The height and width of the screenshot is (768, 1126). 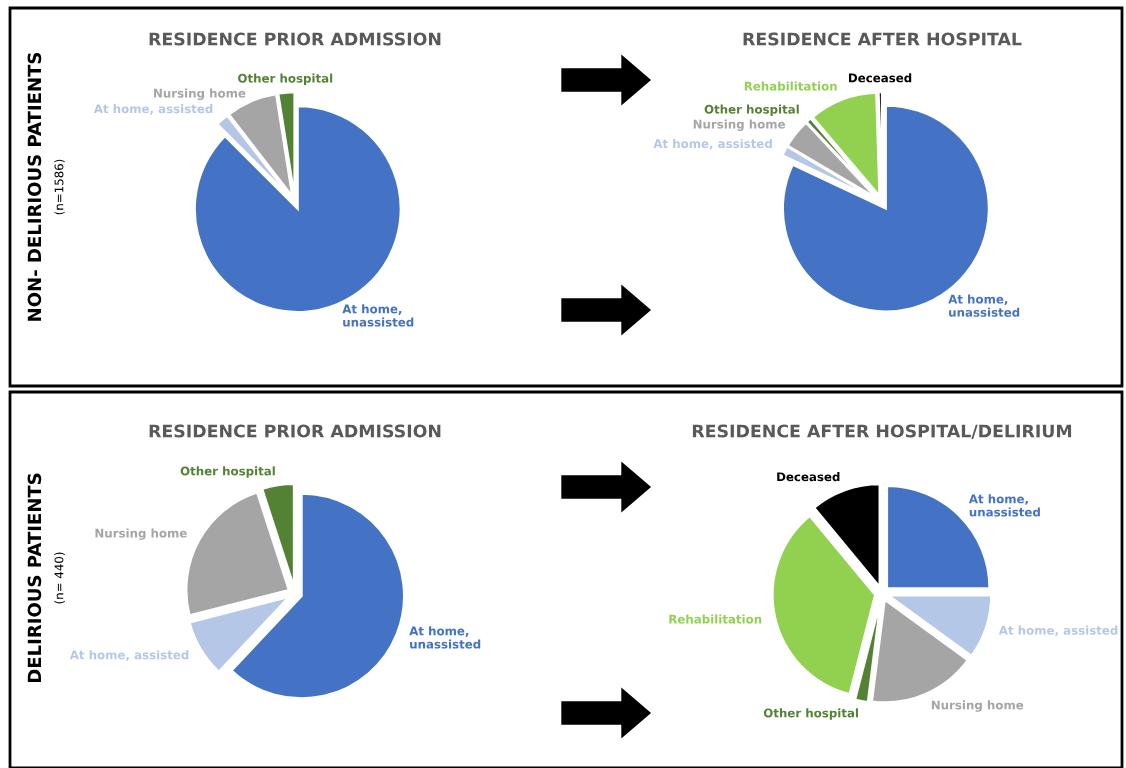 I want to click on text: DELIRIOUS PATIENTS, so click(x=34, y=578).